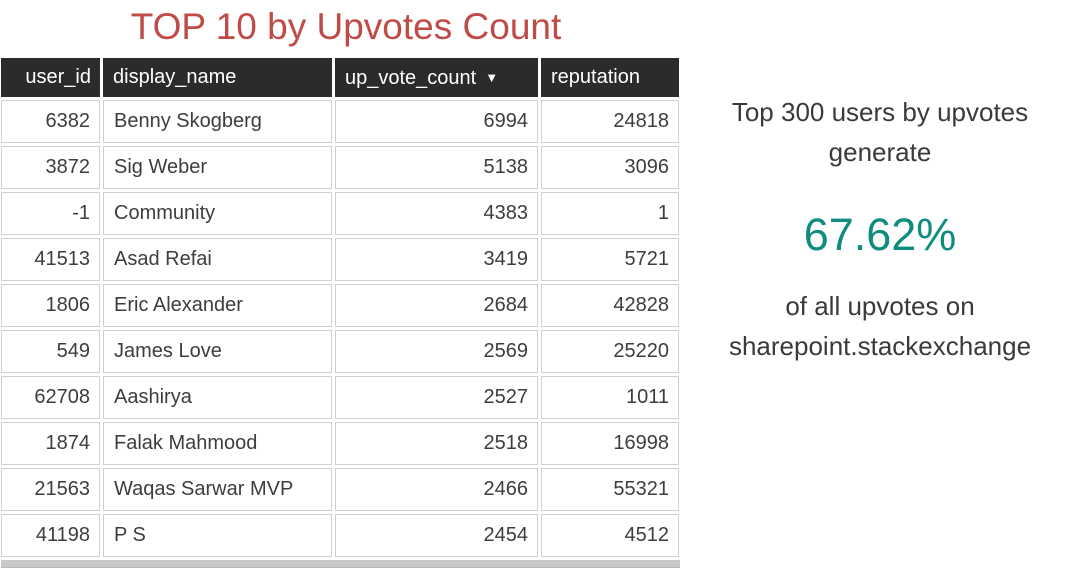 The height and width of the screenshot is (577, 1077). What do you see at coordinates (217, 535) in the screenshot?
I see `cell-display-name: P S` at bounding box center [217, 535].